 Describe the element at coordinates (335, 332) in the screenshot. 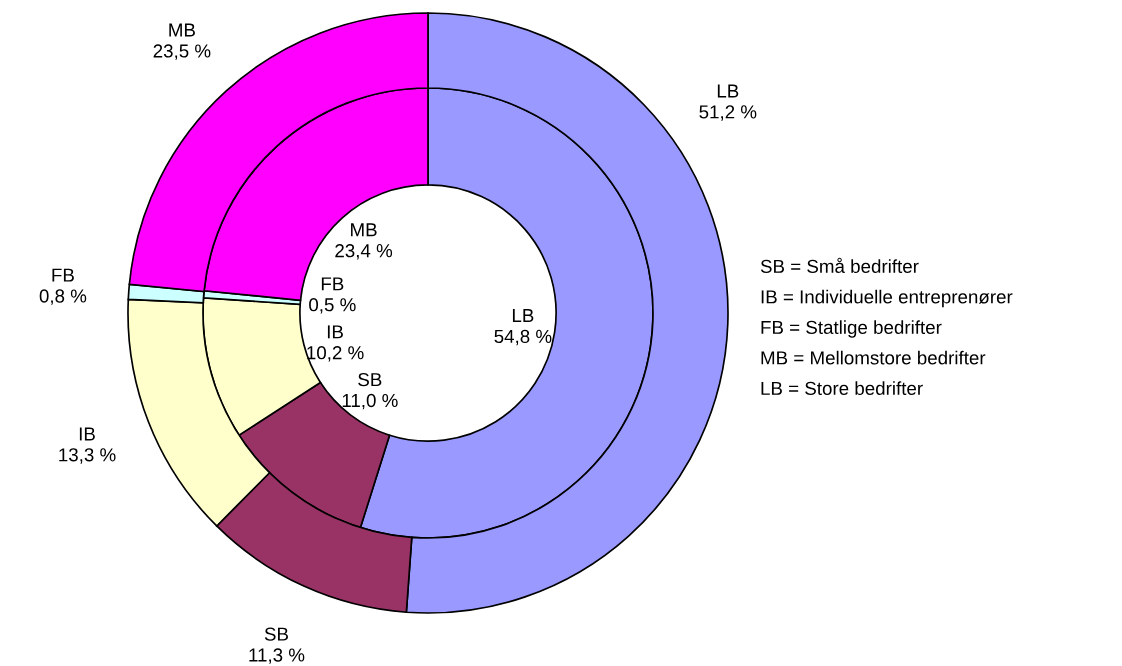

I see `slice-label: IB` at that location.